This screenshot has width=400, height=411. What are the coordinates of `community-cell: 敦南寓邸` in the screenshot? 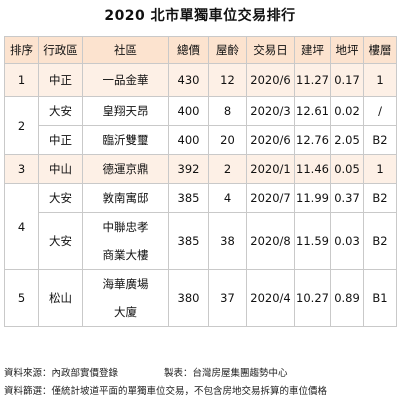 It's located at (125, 198).